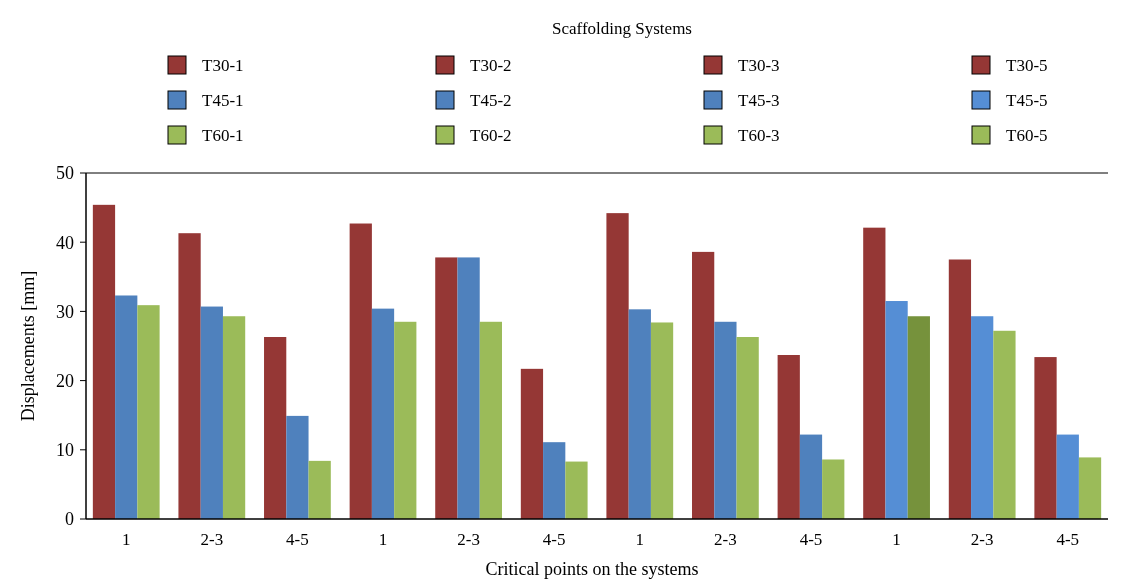 The height and width of the screenshot is (585, 1128). Describe the element at coordinates (491, 100) in the screenshot. I see `legend-label: T45-2` at that location.